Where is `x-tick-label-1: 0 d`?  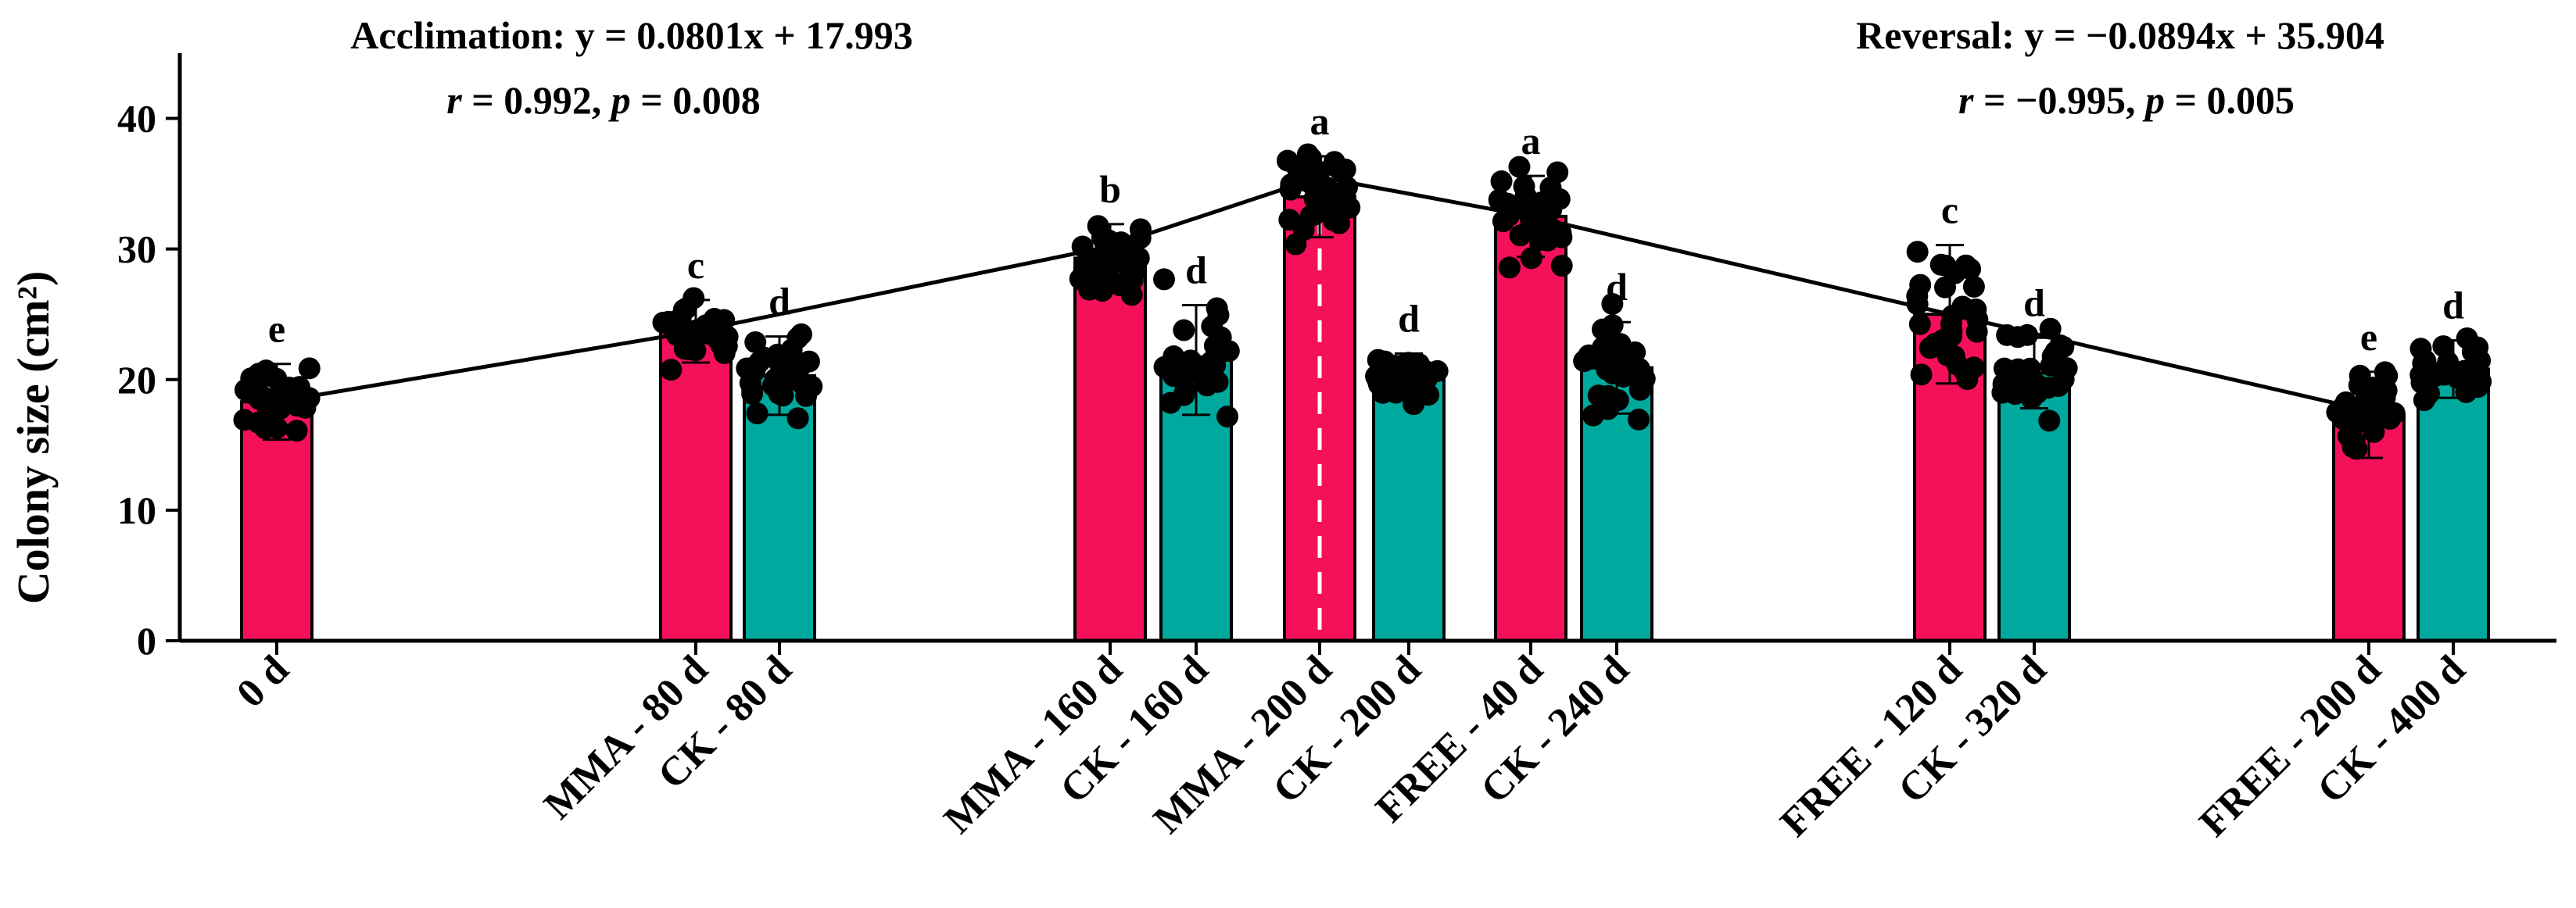
x-tick-label-1: 0 d is located at coordinates (262, 681).